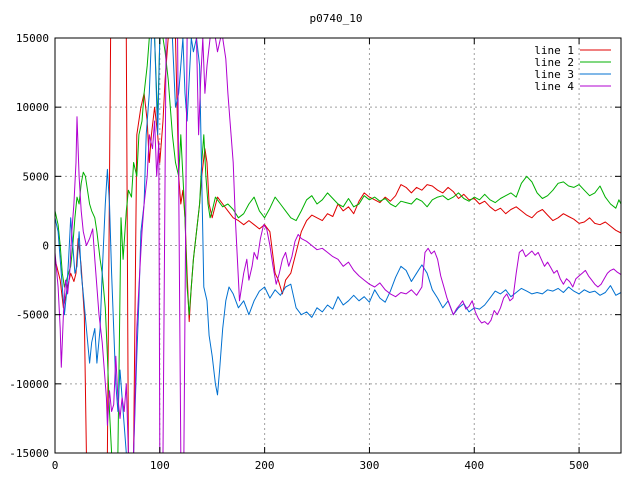 The width and height of the screenshot is (640, 480). I want to click on y-tick-label: 5000, so click(36, 176).